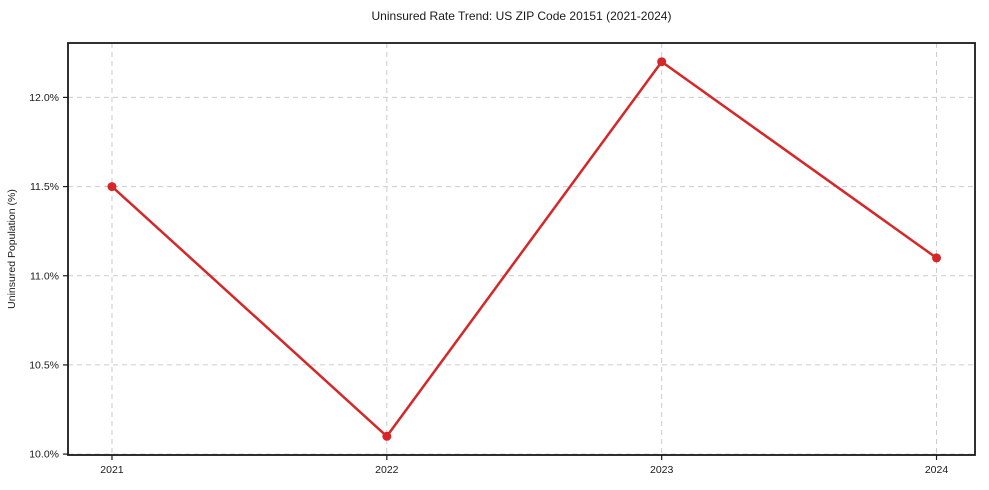  What do you see at coordinates (44, 98) in the screenshot?
I see `y-axis-tick-label: 12.0%` at bounding box center [44, 98].